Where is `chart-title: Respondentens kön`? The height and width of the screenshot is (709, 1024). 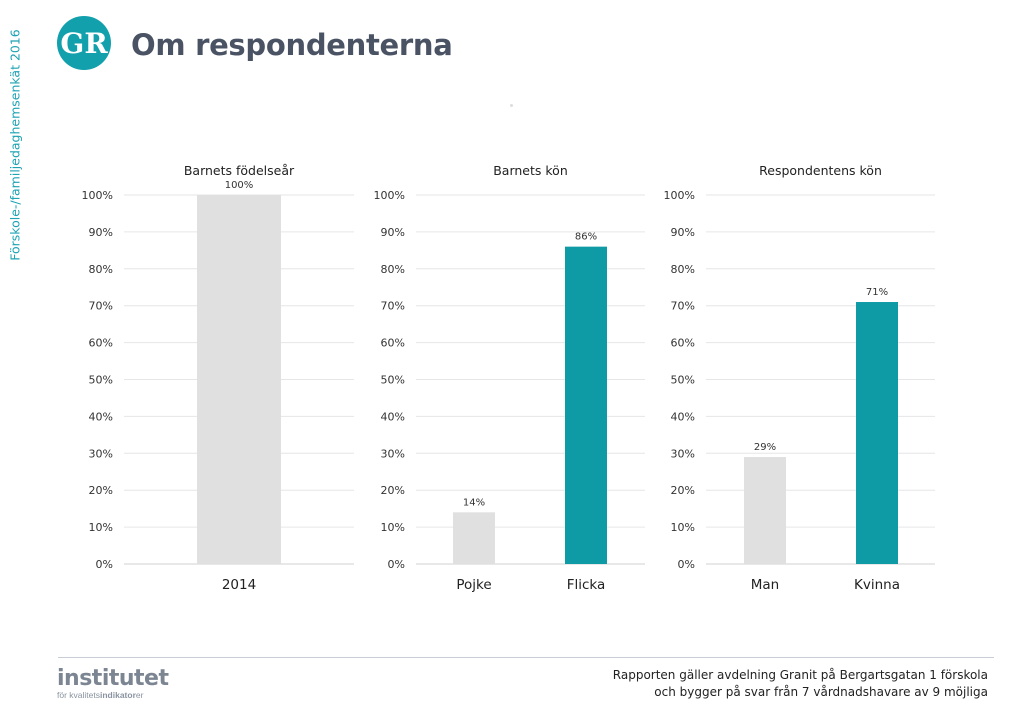
chart-title: Respondentens kön is located at coordinates (820, 170).